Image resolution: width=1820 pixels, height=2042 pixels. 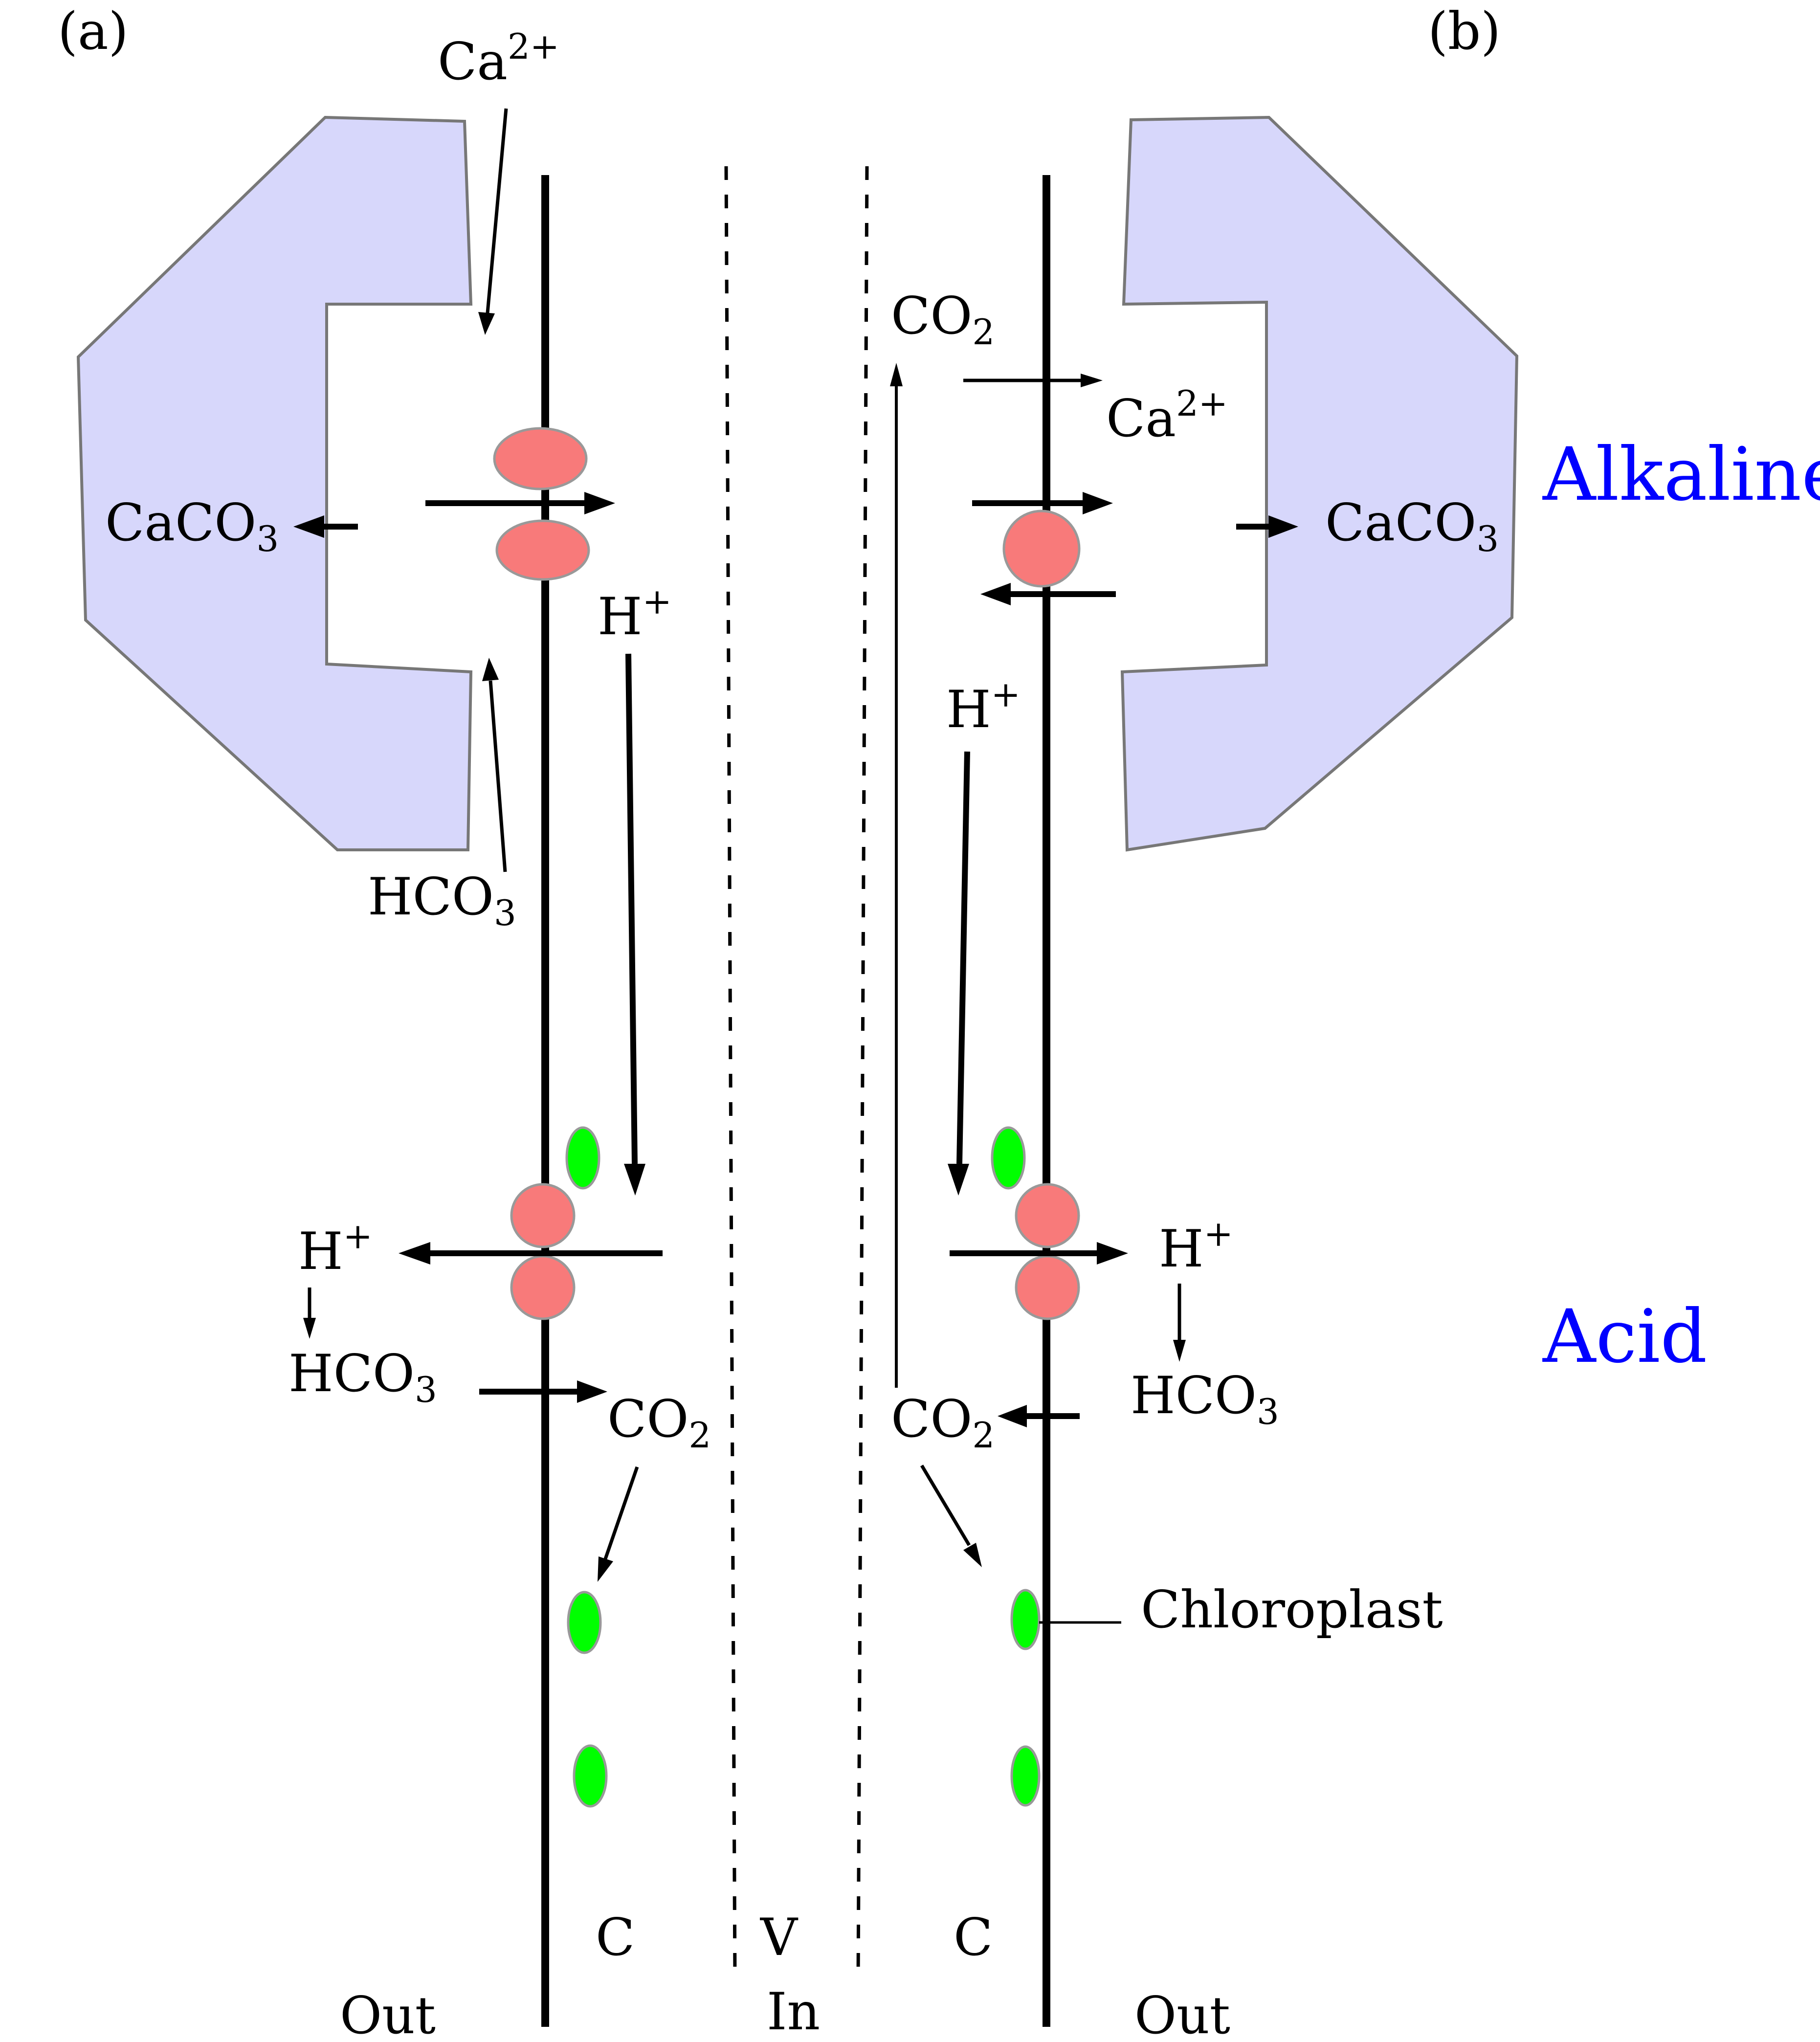 I want to click on left-outside-label: Out, so click(x=388, y=2014).